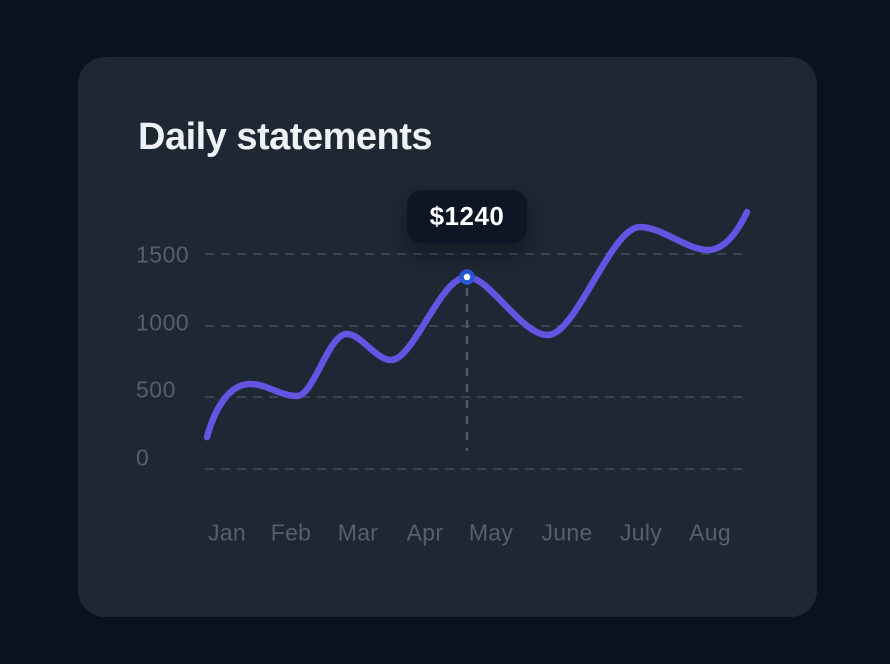 The height and width of the screenshot is (664, 890). What do you see at coordinates (291, 532) in the screenshot?
I see `x-tick-label: Feb` at bounding box center [291, 532].